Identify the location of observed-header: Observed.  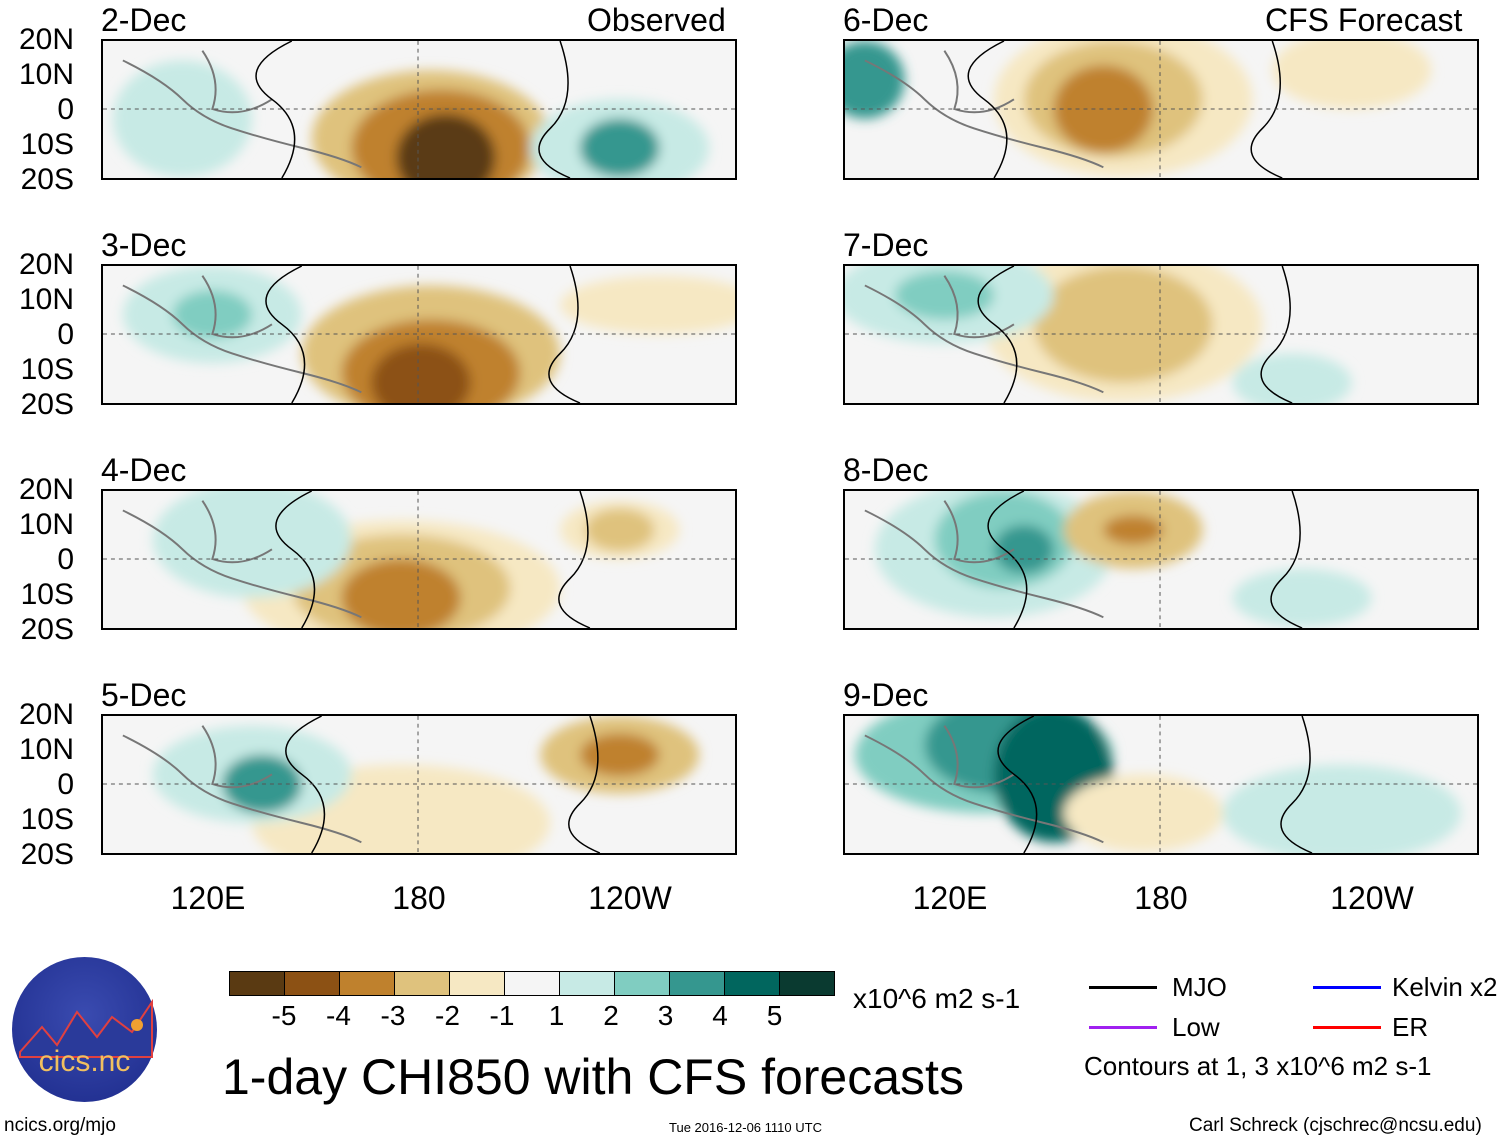
(656, 20).